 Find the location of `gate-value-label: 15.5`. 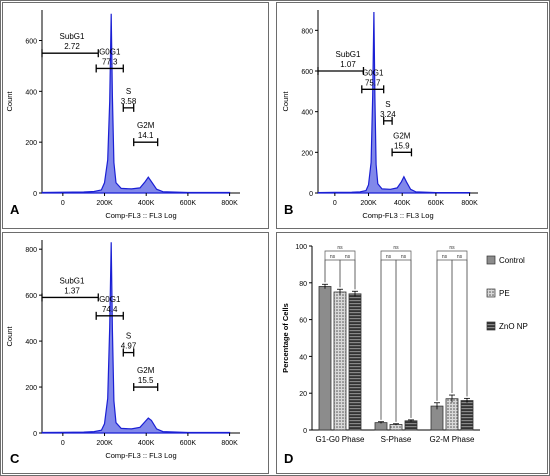

gate-value-label: 15.5 is located at coordinates (146, 380).